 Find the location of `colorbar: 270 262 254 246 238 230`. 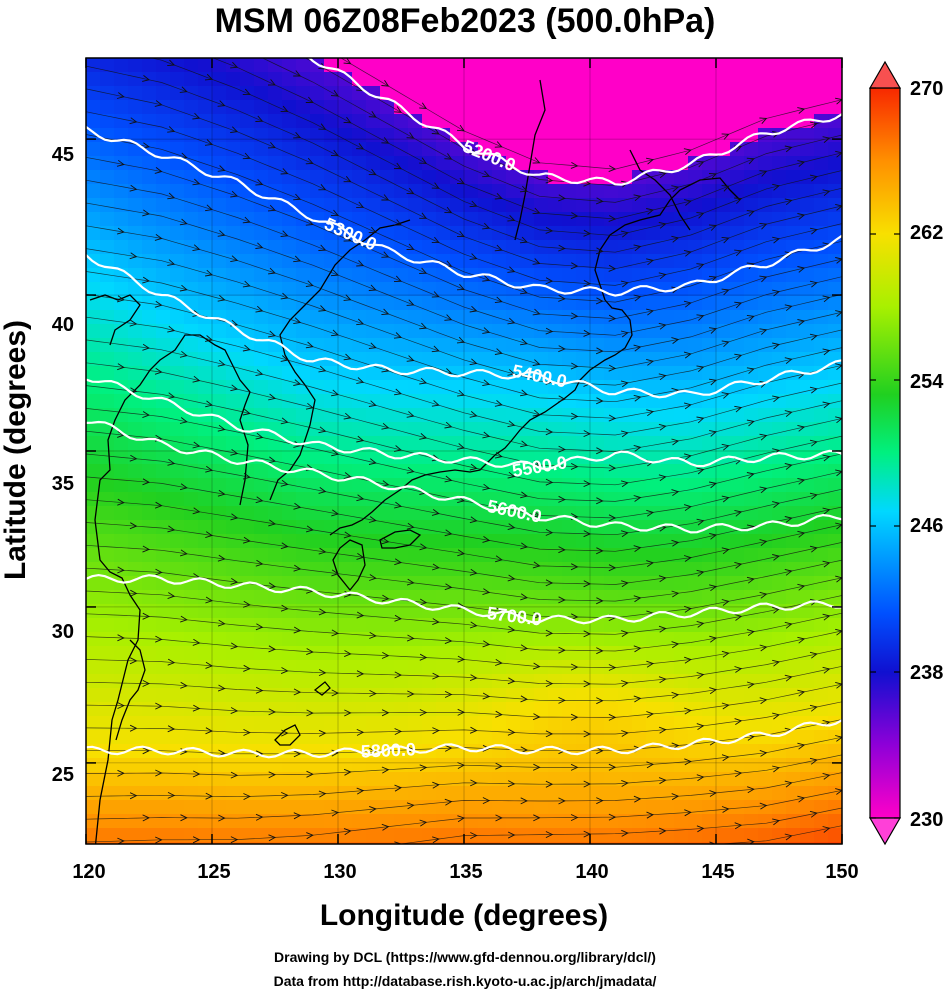

colorbar: 270 262 254 246 238 230 is located at coordinates (906, 453).